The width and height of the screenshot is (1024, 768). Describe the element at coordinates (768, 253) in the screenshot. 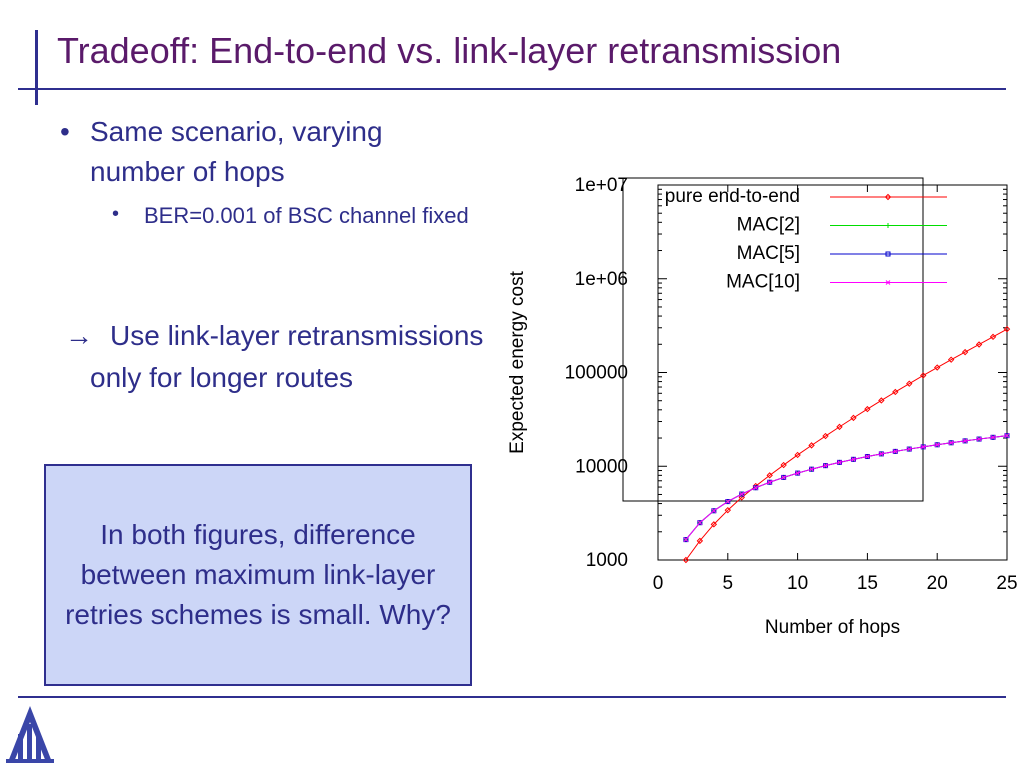

I see `legend-label-mac-5: MAC[5]` at that location.